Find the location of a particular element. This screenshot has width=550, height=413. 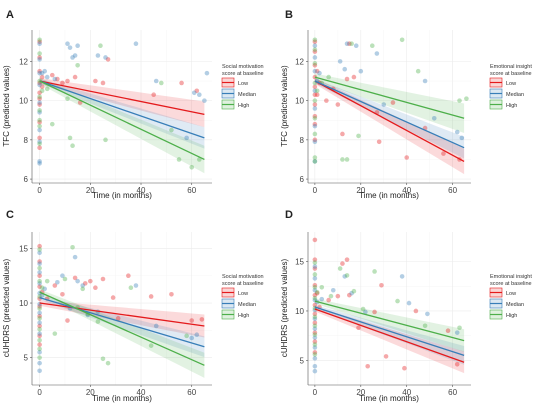

y-tick-label: 5 is located at coordinates (26, 358).